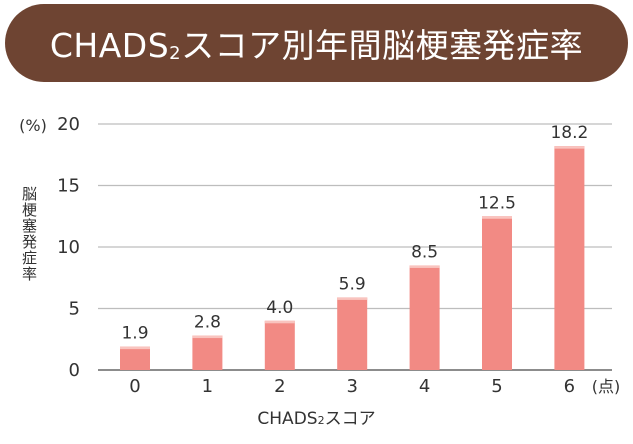  Describe the element at coordinates (496, 386) in the screenshot. I see `x-tick-label: 5` at that location.